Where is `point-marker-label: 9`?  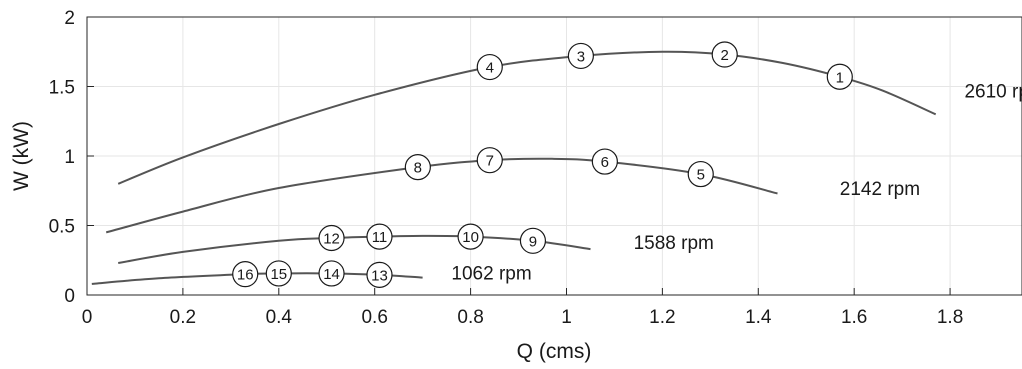 point-marker-label: 9 is located at coordinates (533, 241).